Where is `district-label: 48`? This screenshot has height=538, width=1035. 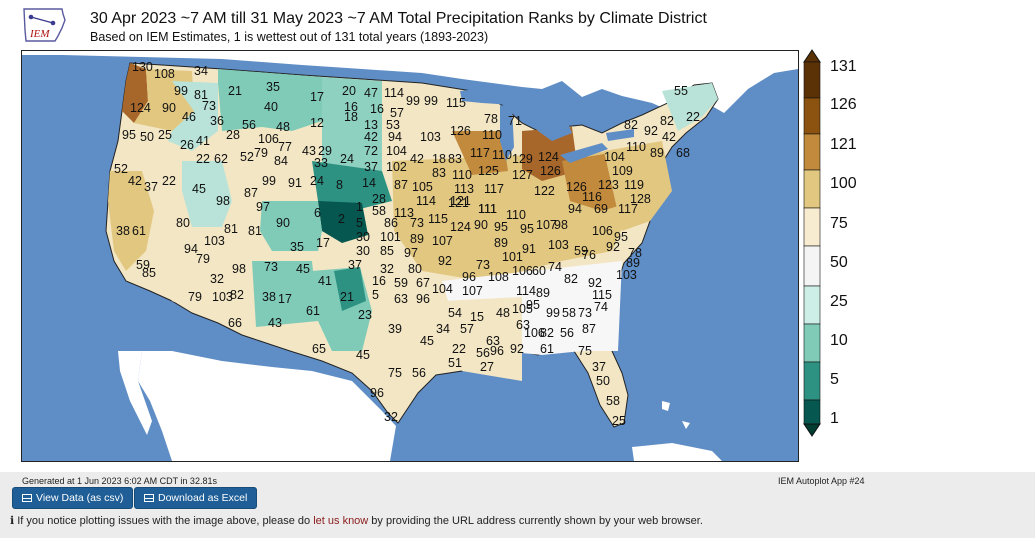 district-label: 48 is located at coordinates (283, 127).